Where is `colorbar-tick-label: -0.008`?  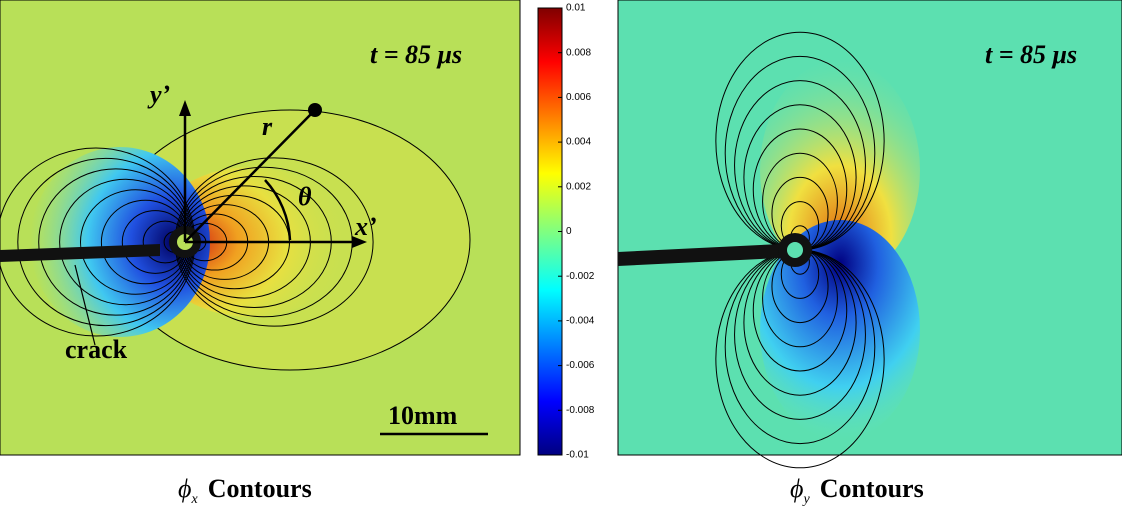 colorbar-tick-label: -0.008 is located at coordinates (580, 410).